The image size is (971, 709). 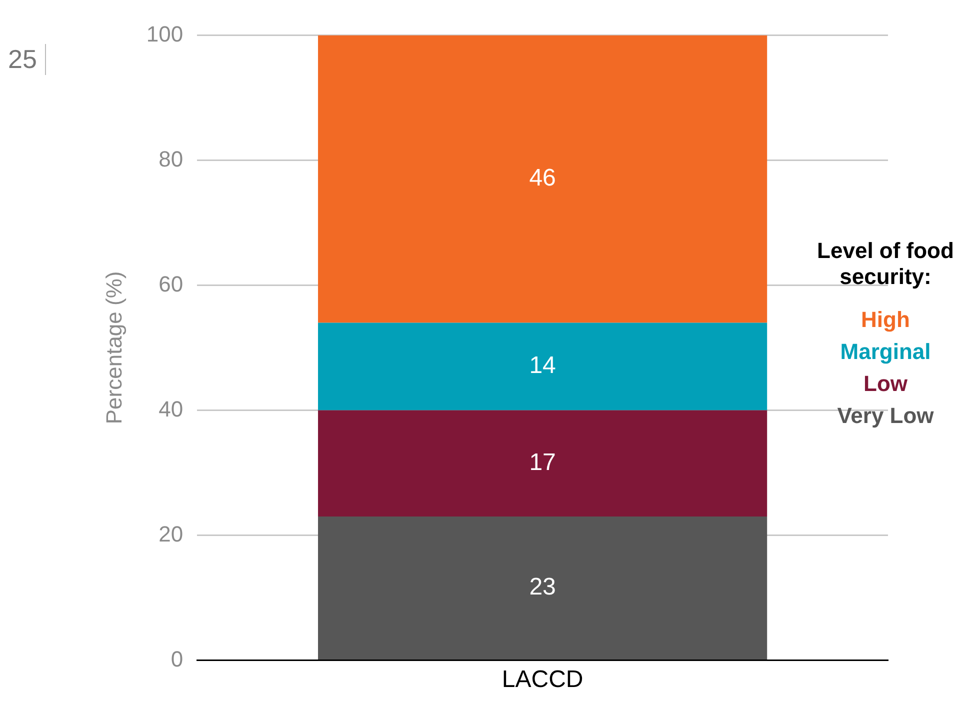 I want to click on data-label: 23, so click(x=542, y=587).